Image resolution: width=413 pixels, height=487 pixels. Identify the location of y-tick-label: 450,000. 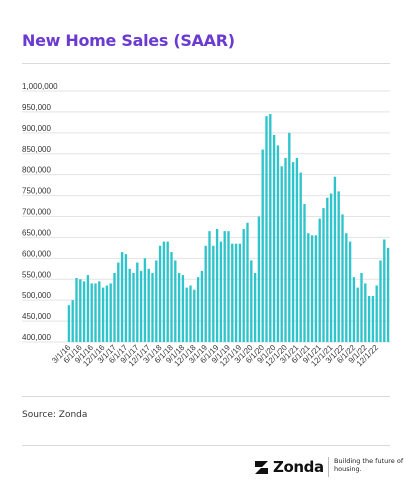
(36, 316).